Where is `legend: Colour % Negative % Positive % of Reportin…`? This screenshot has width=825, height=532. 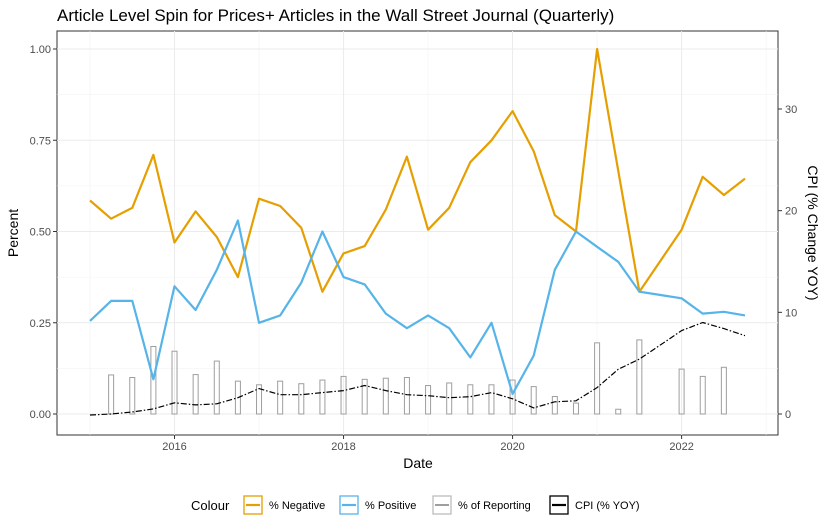 legend: Colour % Negative % Positive % of Reportin… is located at coordinates (415, 505).